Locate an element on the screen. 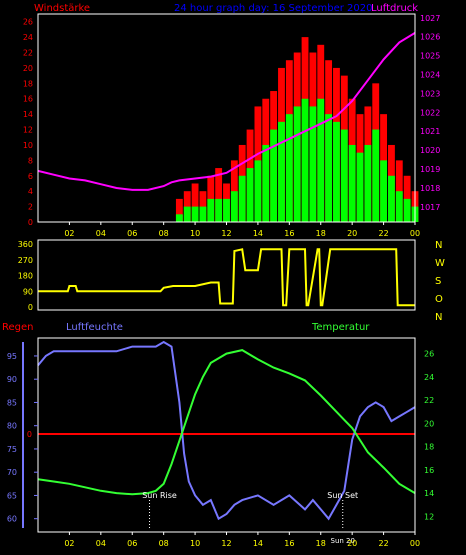 This screenshot has width=466, height=555. x-tick-label: 08 is located at coordinates (164, 543).